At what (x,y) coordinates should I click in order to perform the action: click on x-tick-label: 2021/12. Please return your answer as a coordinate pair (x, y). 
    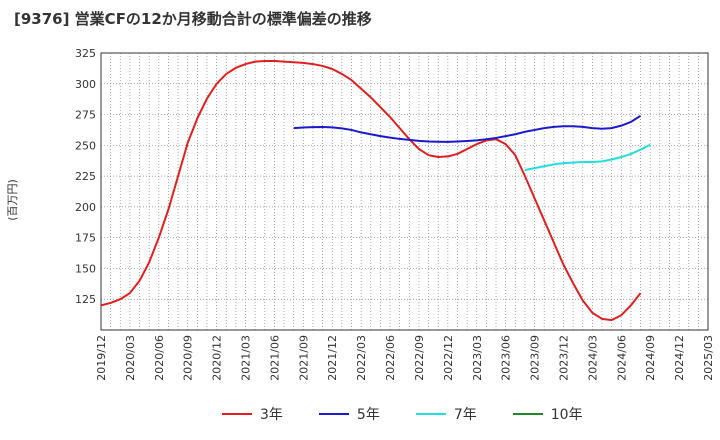
    Looking at the image, I should click on (332, 358).